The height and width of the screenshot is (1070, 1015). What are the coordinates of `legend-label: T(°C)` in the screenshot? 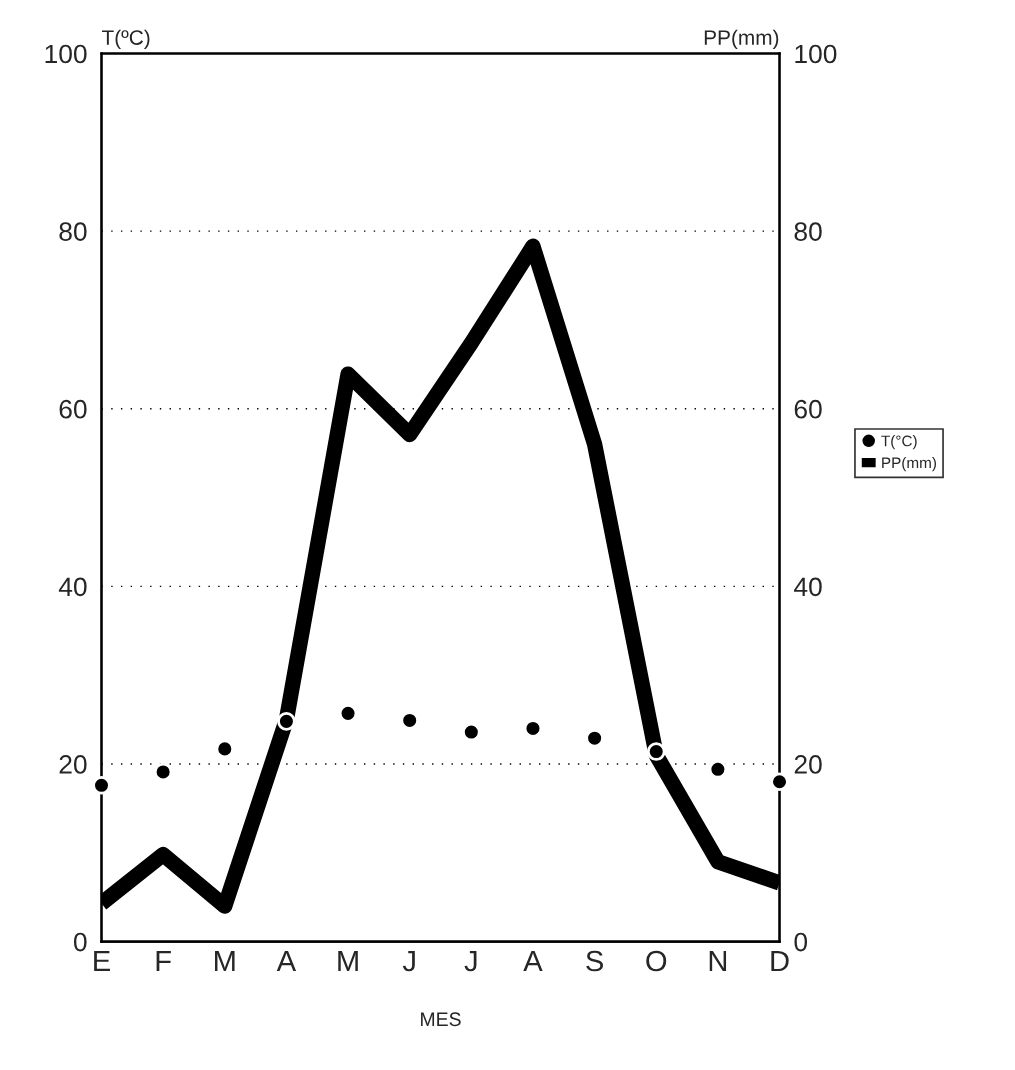 It's located at (899, 442).